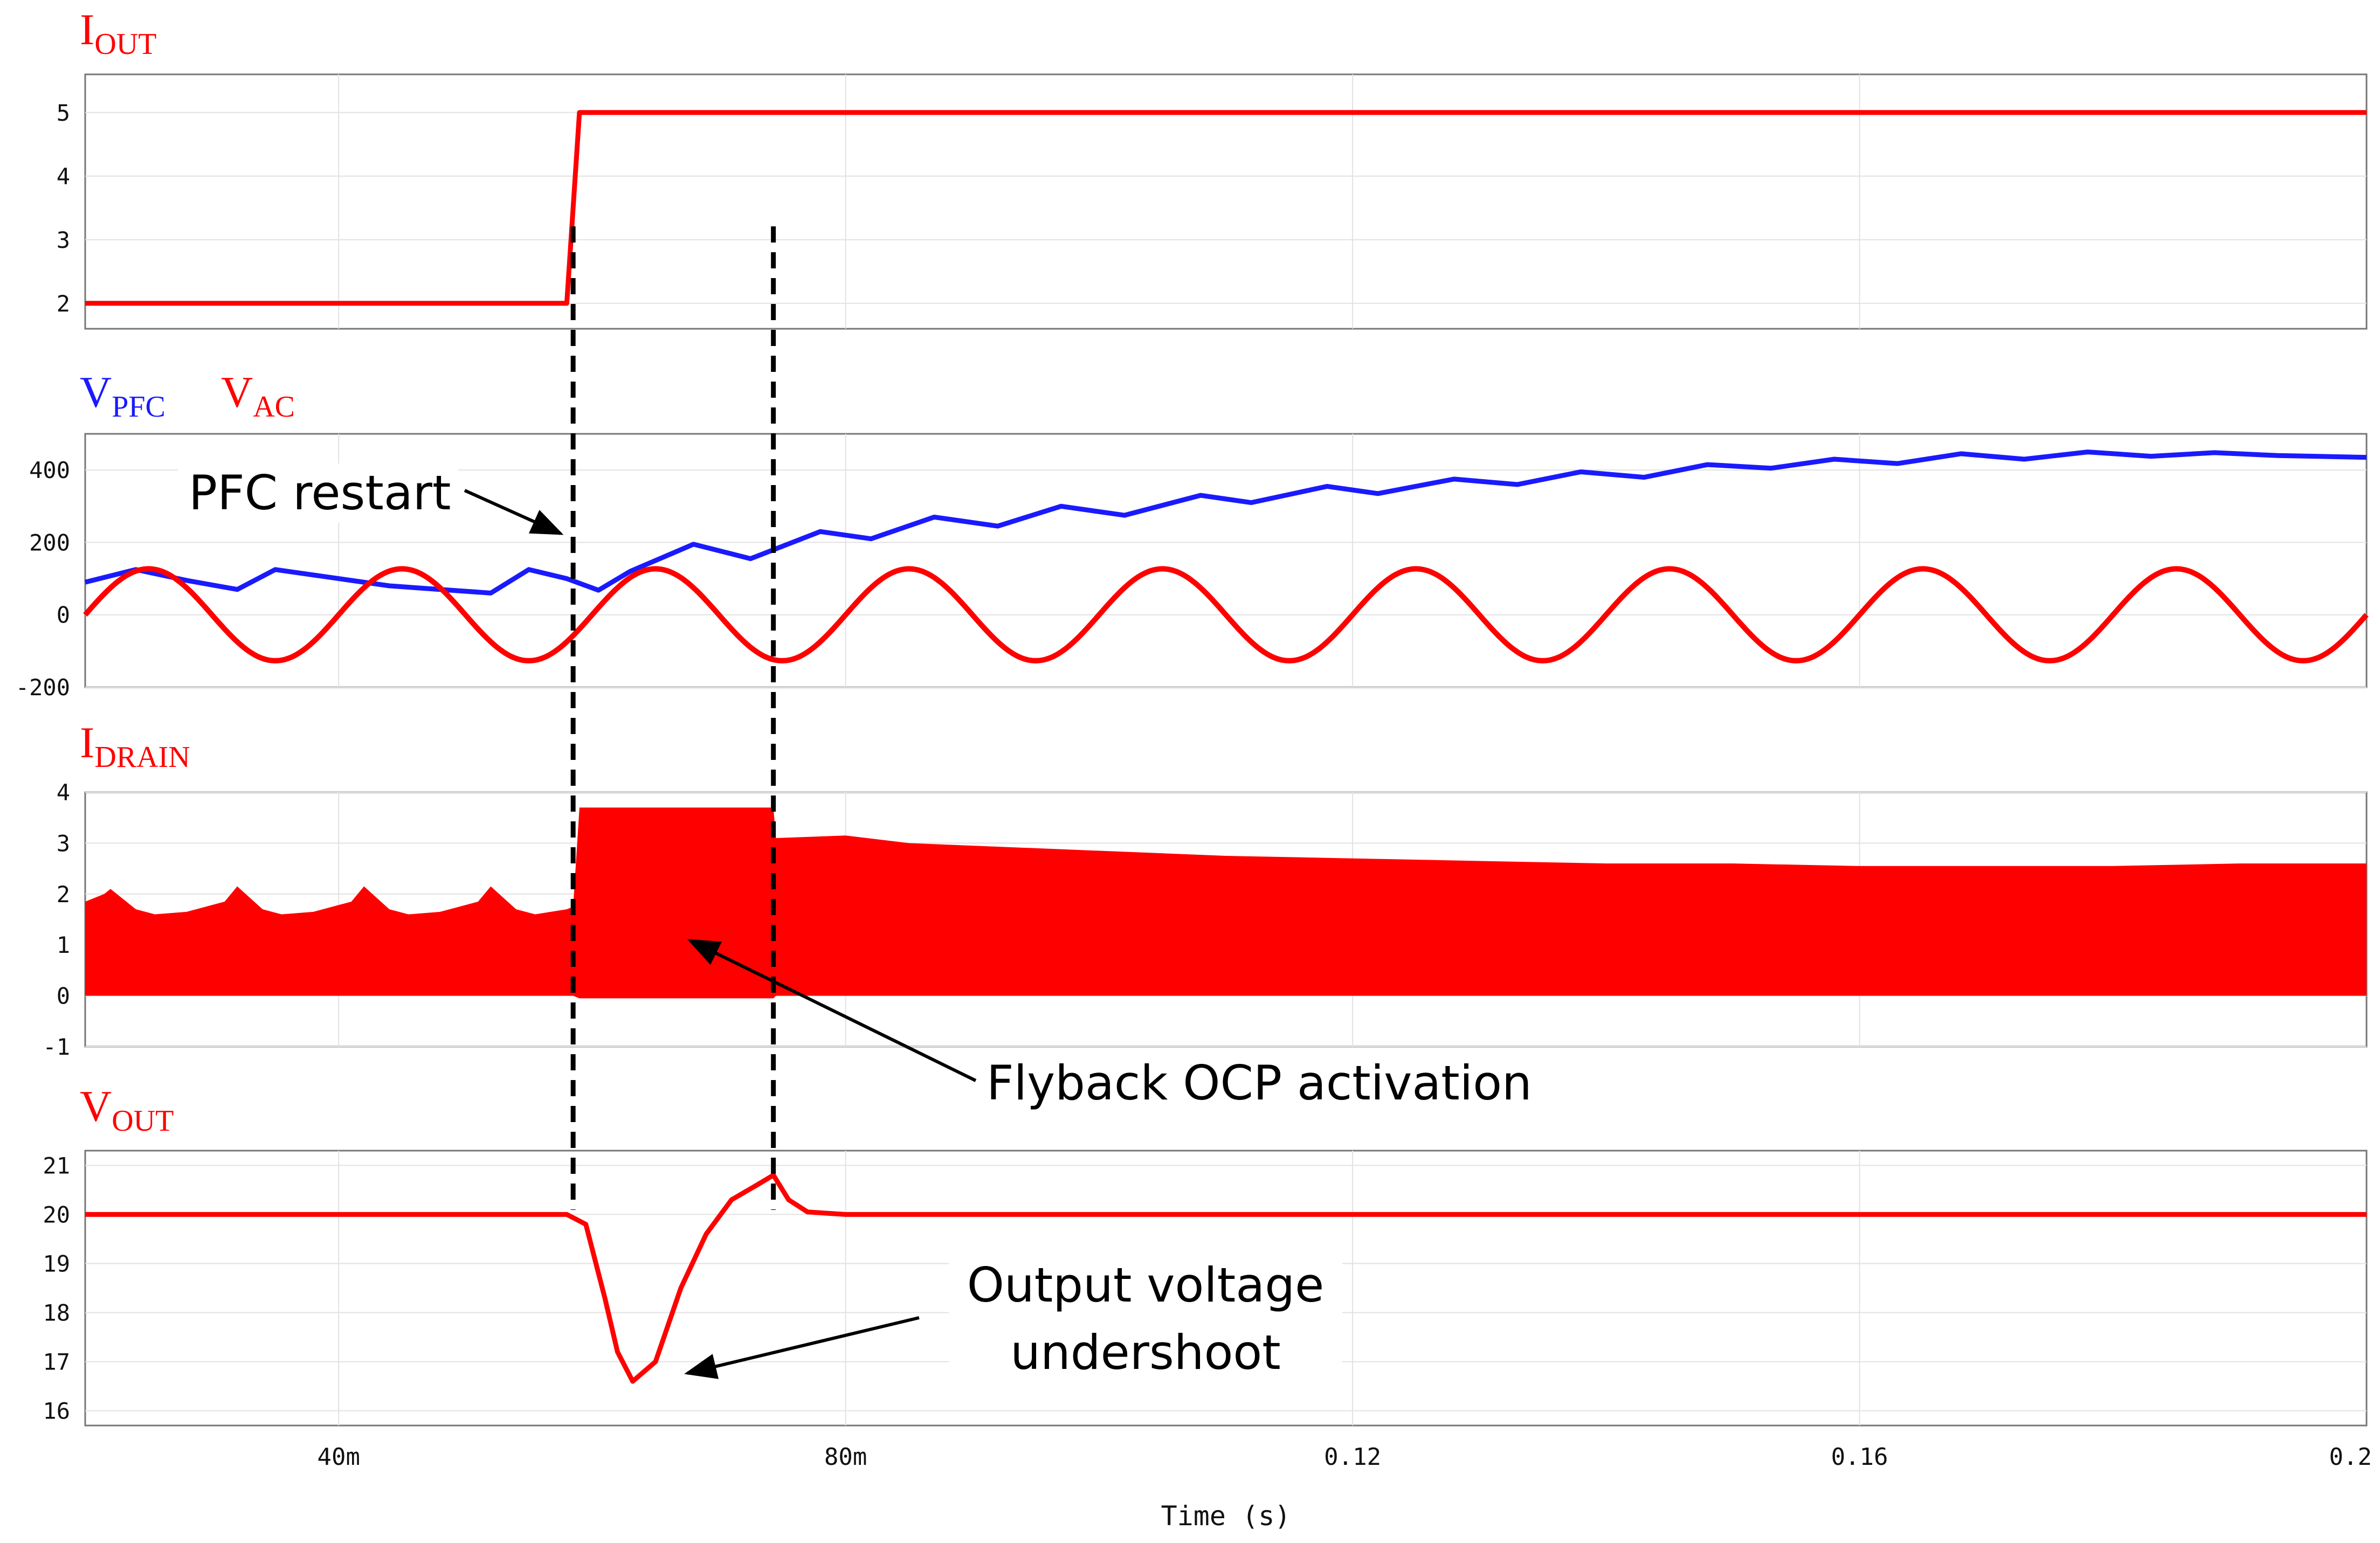 The image size is (2380, 1543). What do you see at coordinates (1145, 1352) in the screenshot?
I see `annotation-undershoot-line2: undershoot` at bounding box center [1145, 1352].